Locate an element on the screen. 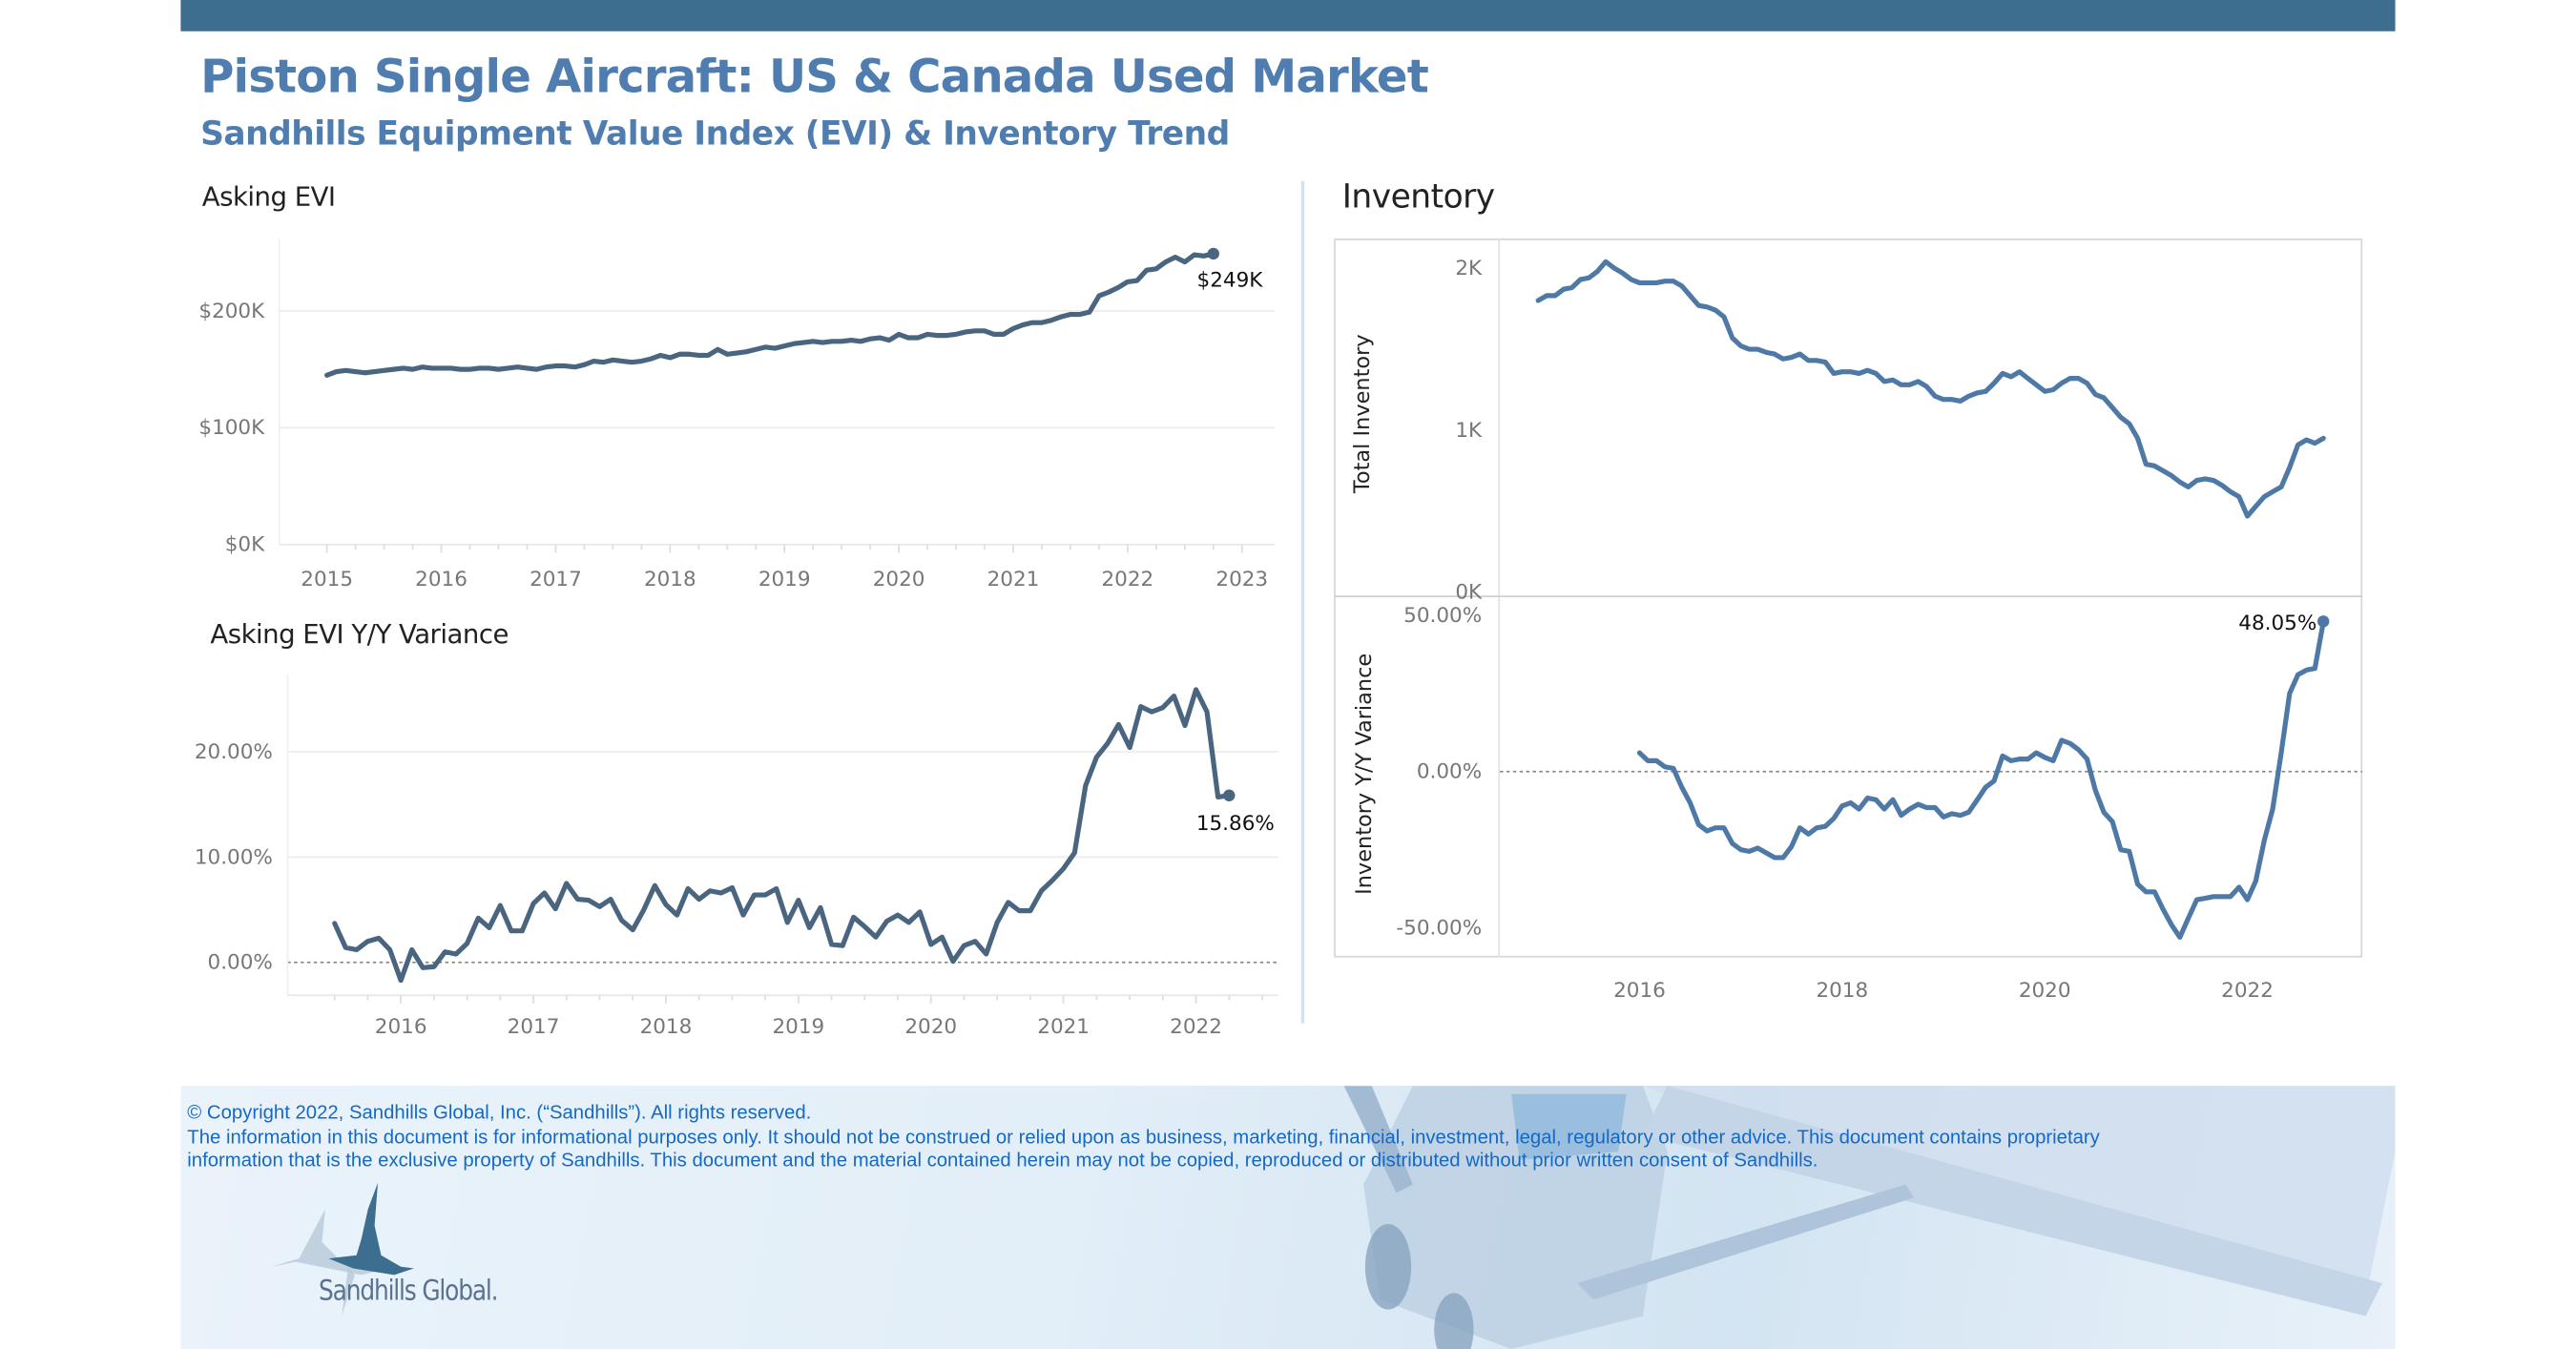 This screenshot has width=2576, height=1349. inventory-yy-x-tick-label: 2022 is located at coordinates (2247, 991).